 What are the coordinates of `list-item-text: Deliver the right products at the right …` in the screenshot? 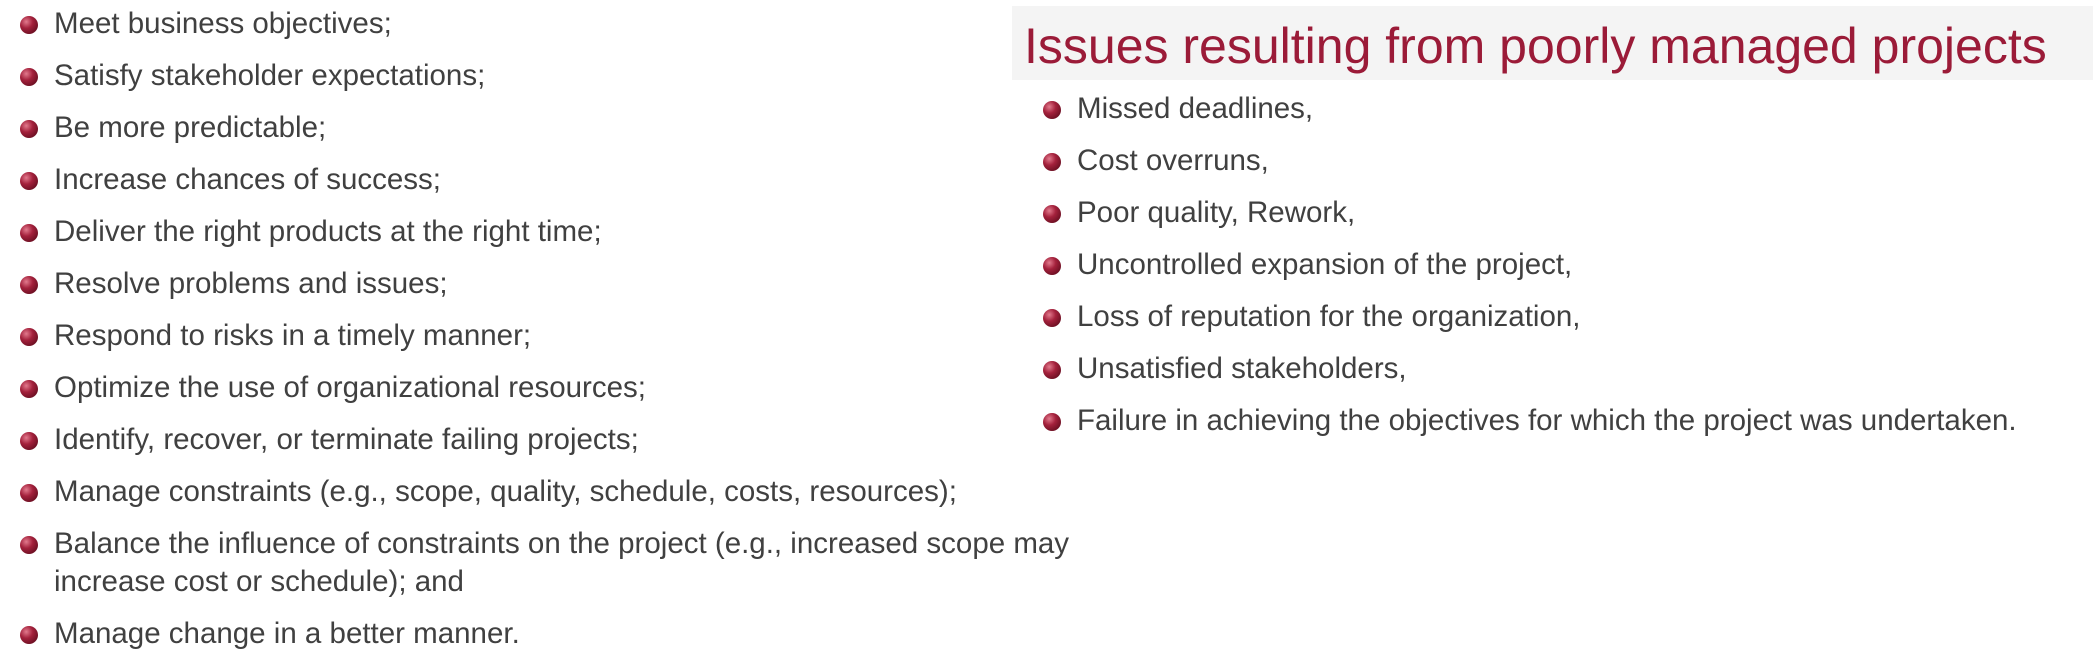 It's located at (328, 231).